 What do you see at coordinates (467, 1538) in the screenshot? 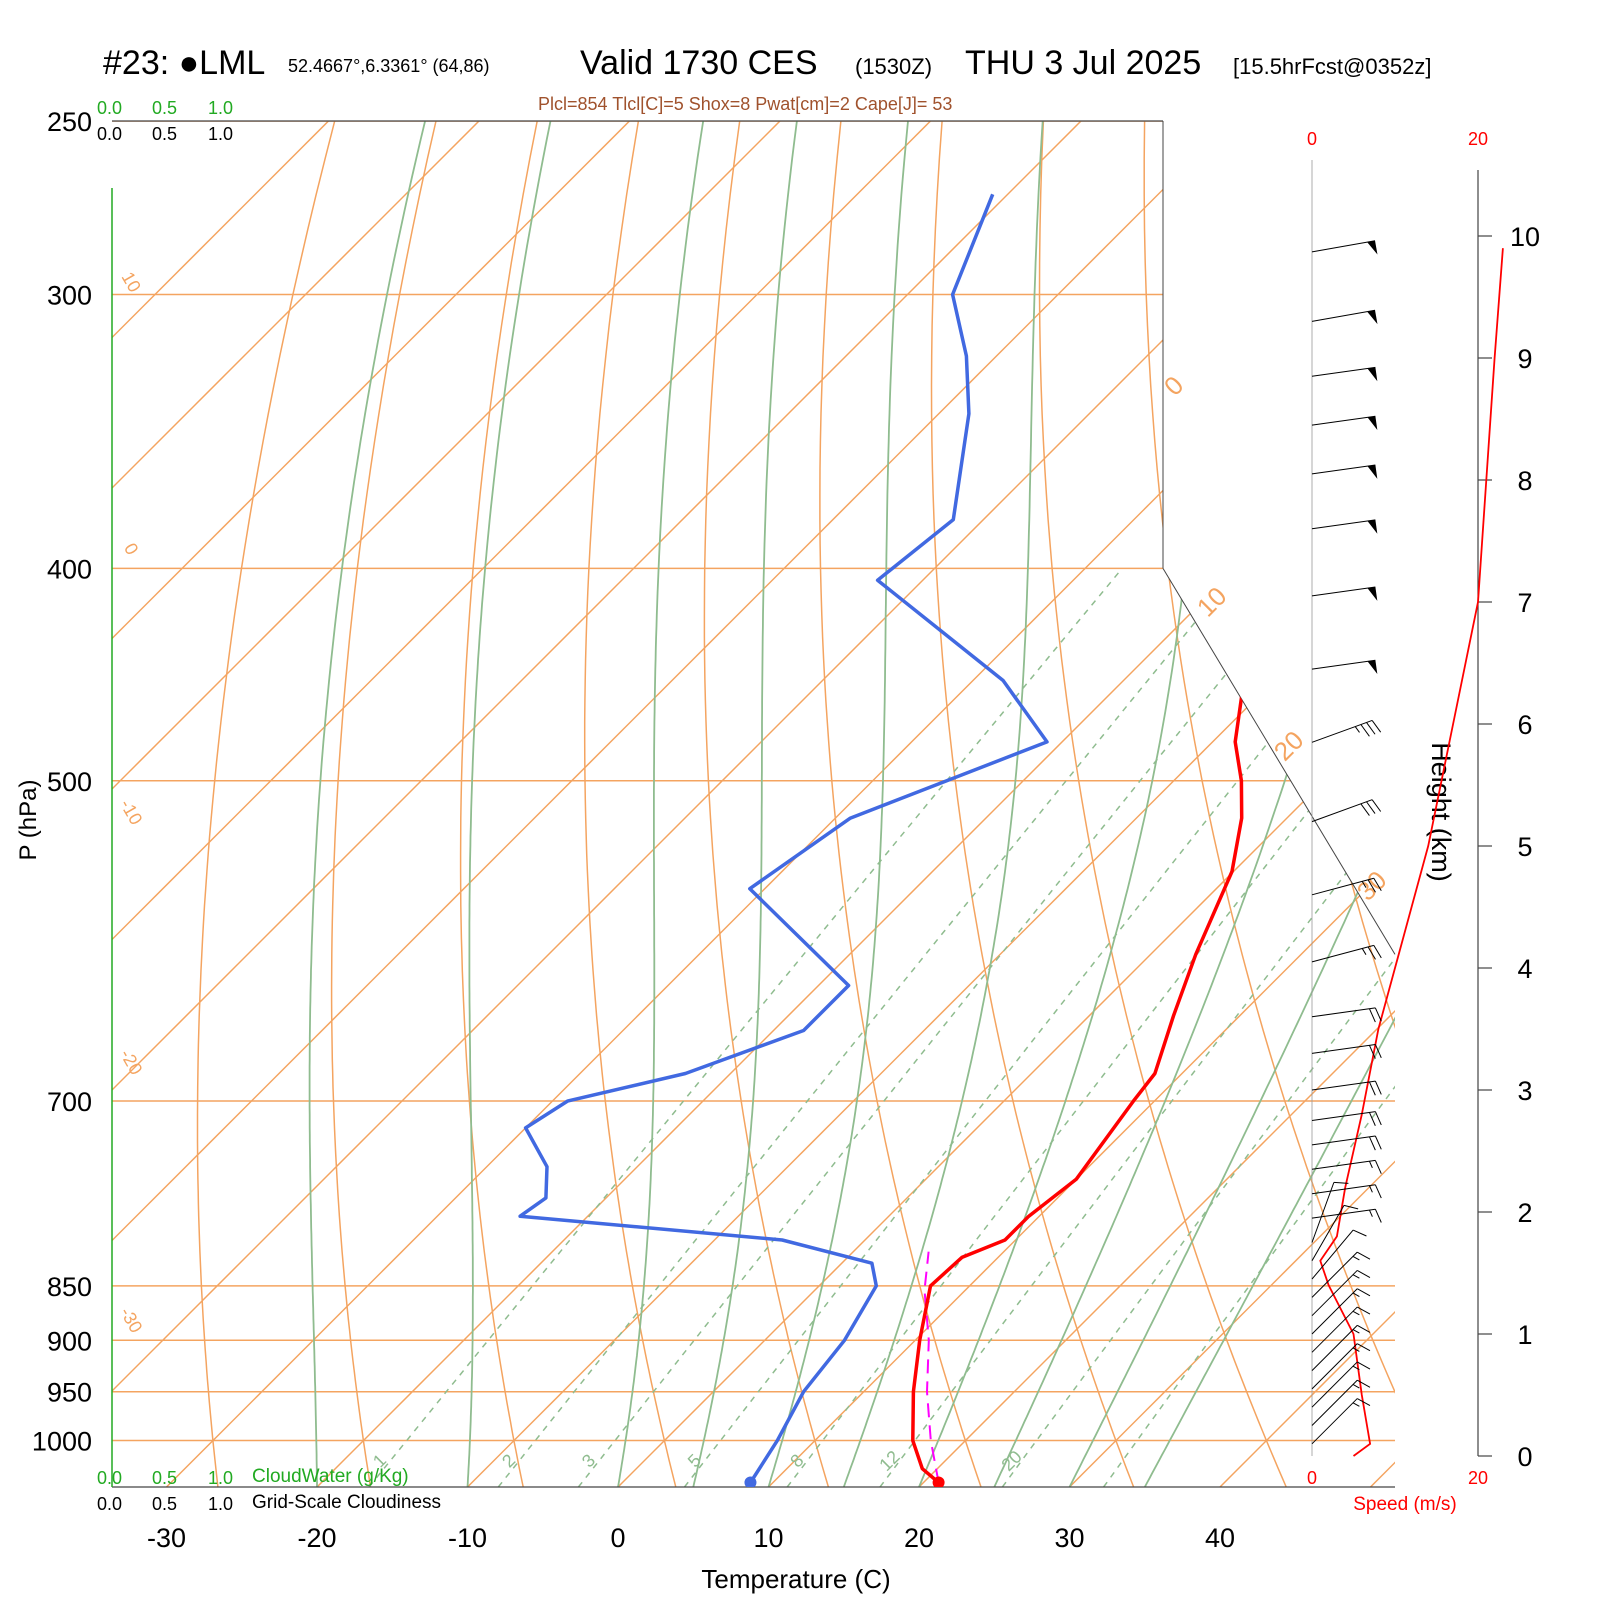
I see `temperature-tick-label: -10` at bounding box center [467, 1538].